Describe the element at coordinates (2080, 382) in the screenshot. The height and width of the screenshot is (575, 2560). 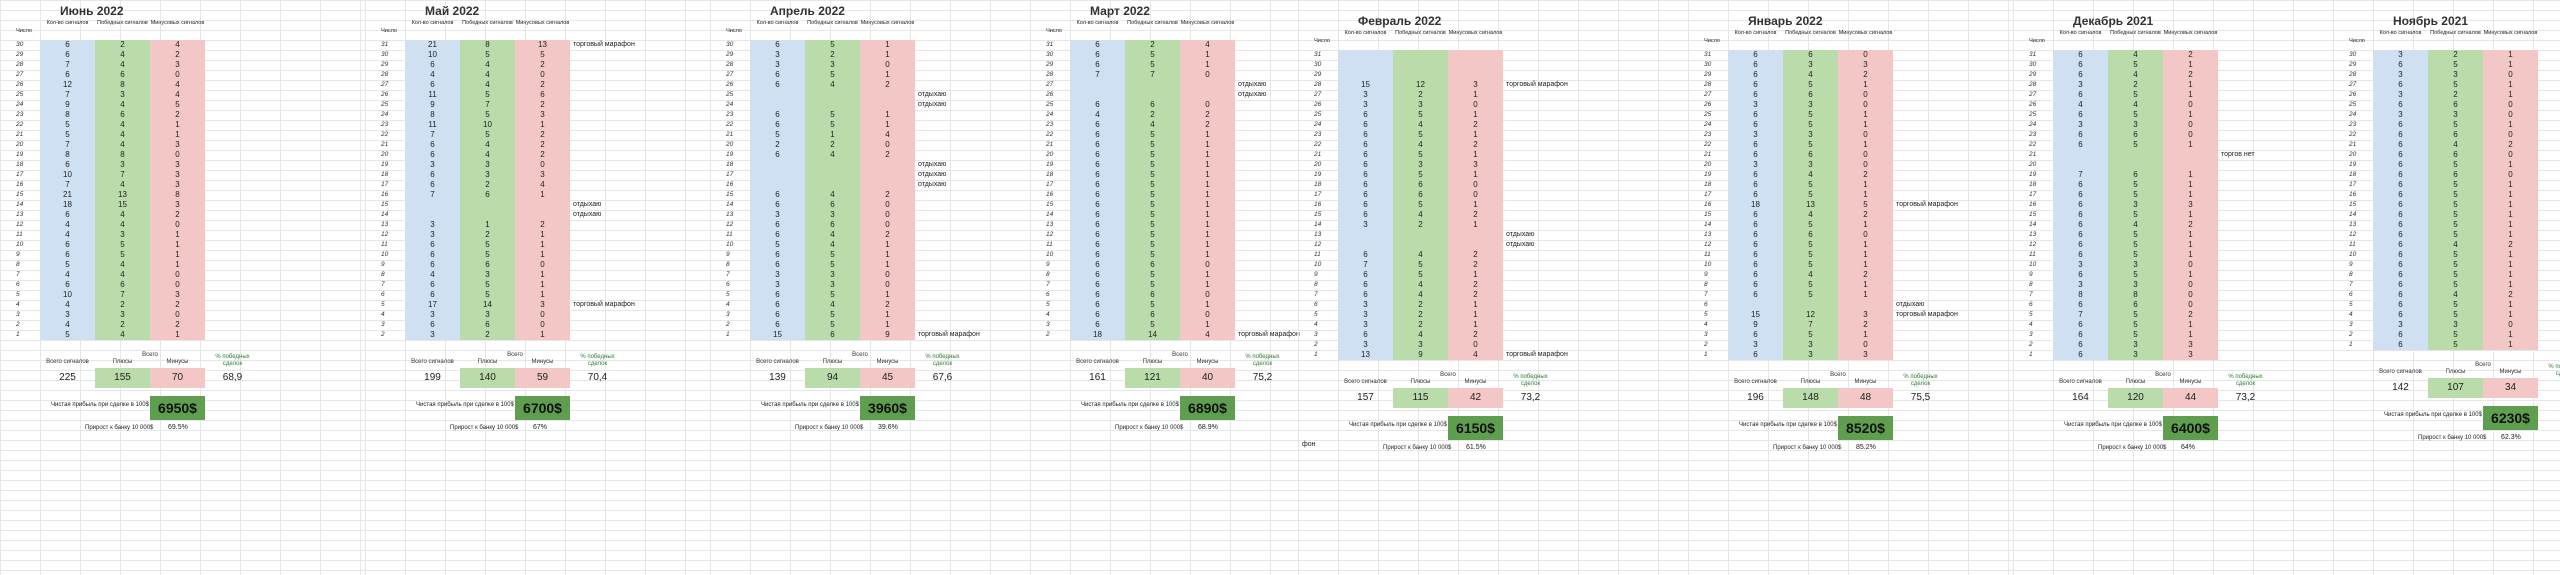
I see `total-count-label: Всего сигналов` at that location.